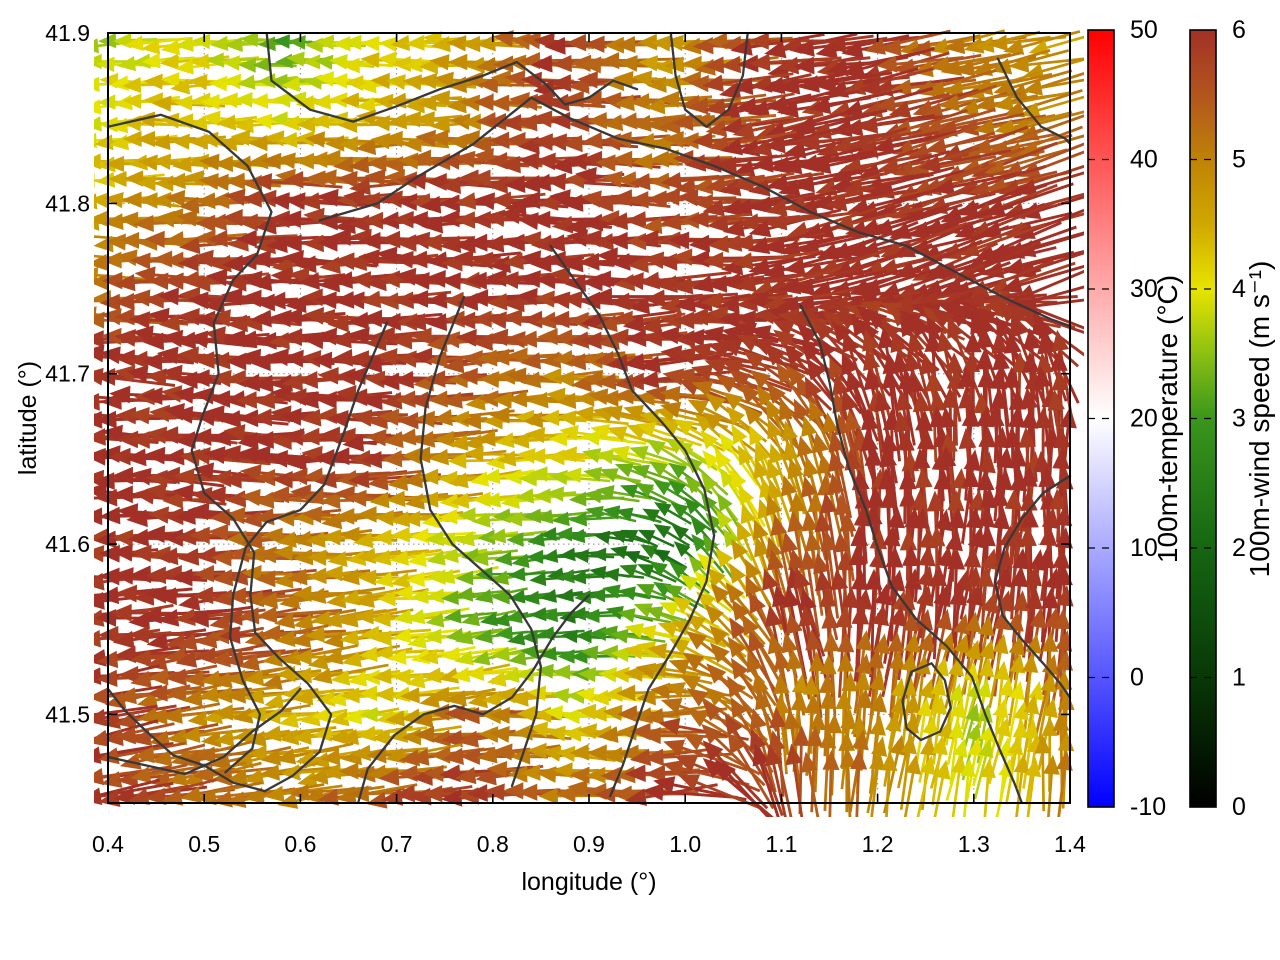 The width and height of the screenshot is (1280, 960). I want to click on wind-speed-colorbar-tick-label: 5, so click(1239, 160).